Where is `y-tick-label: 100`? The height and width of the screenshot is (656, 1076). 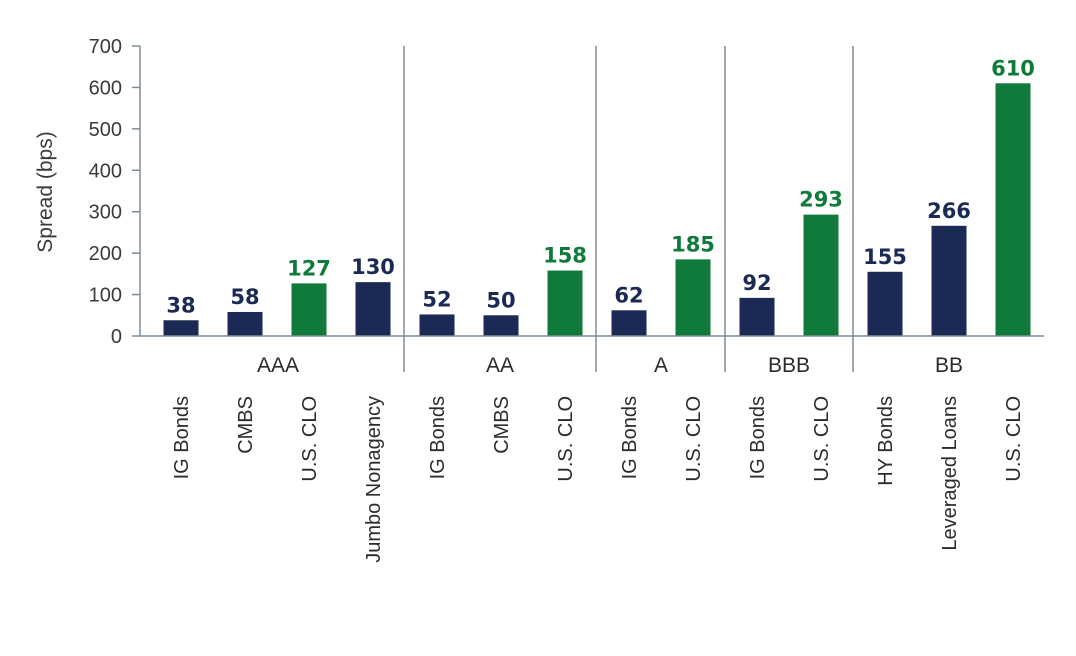 y-tick-label: 100 is located at coordinates (105, 296).